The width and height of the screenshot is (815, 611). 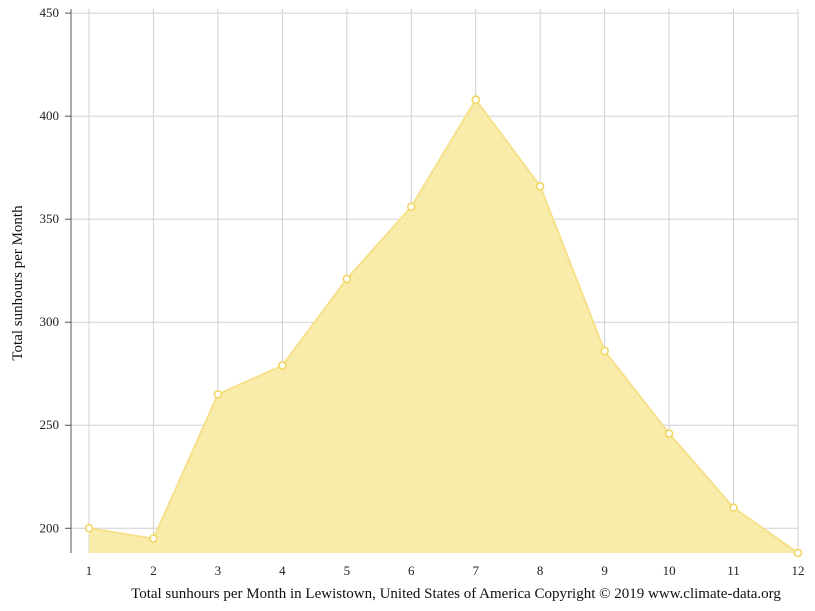 What do you see at coordinates (798, 570) in the screenshot?
I see `x-tick-label: 12` at bounding box center [798, 570].